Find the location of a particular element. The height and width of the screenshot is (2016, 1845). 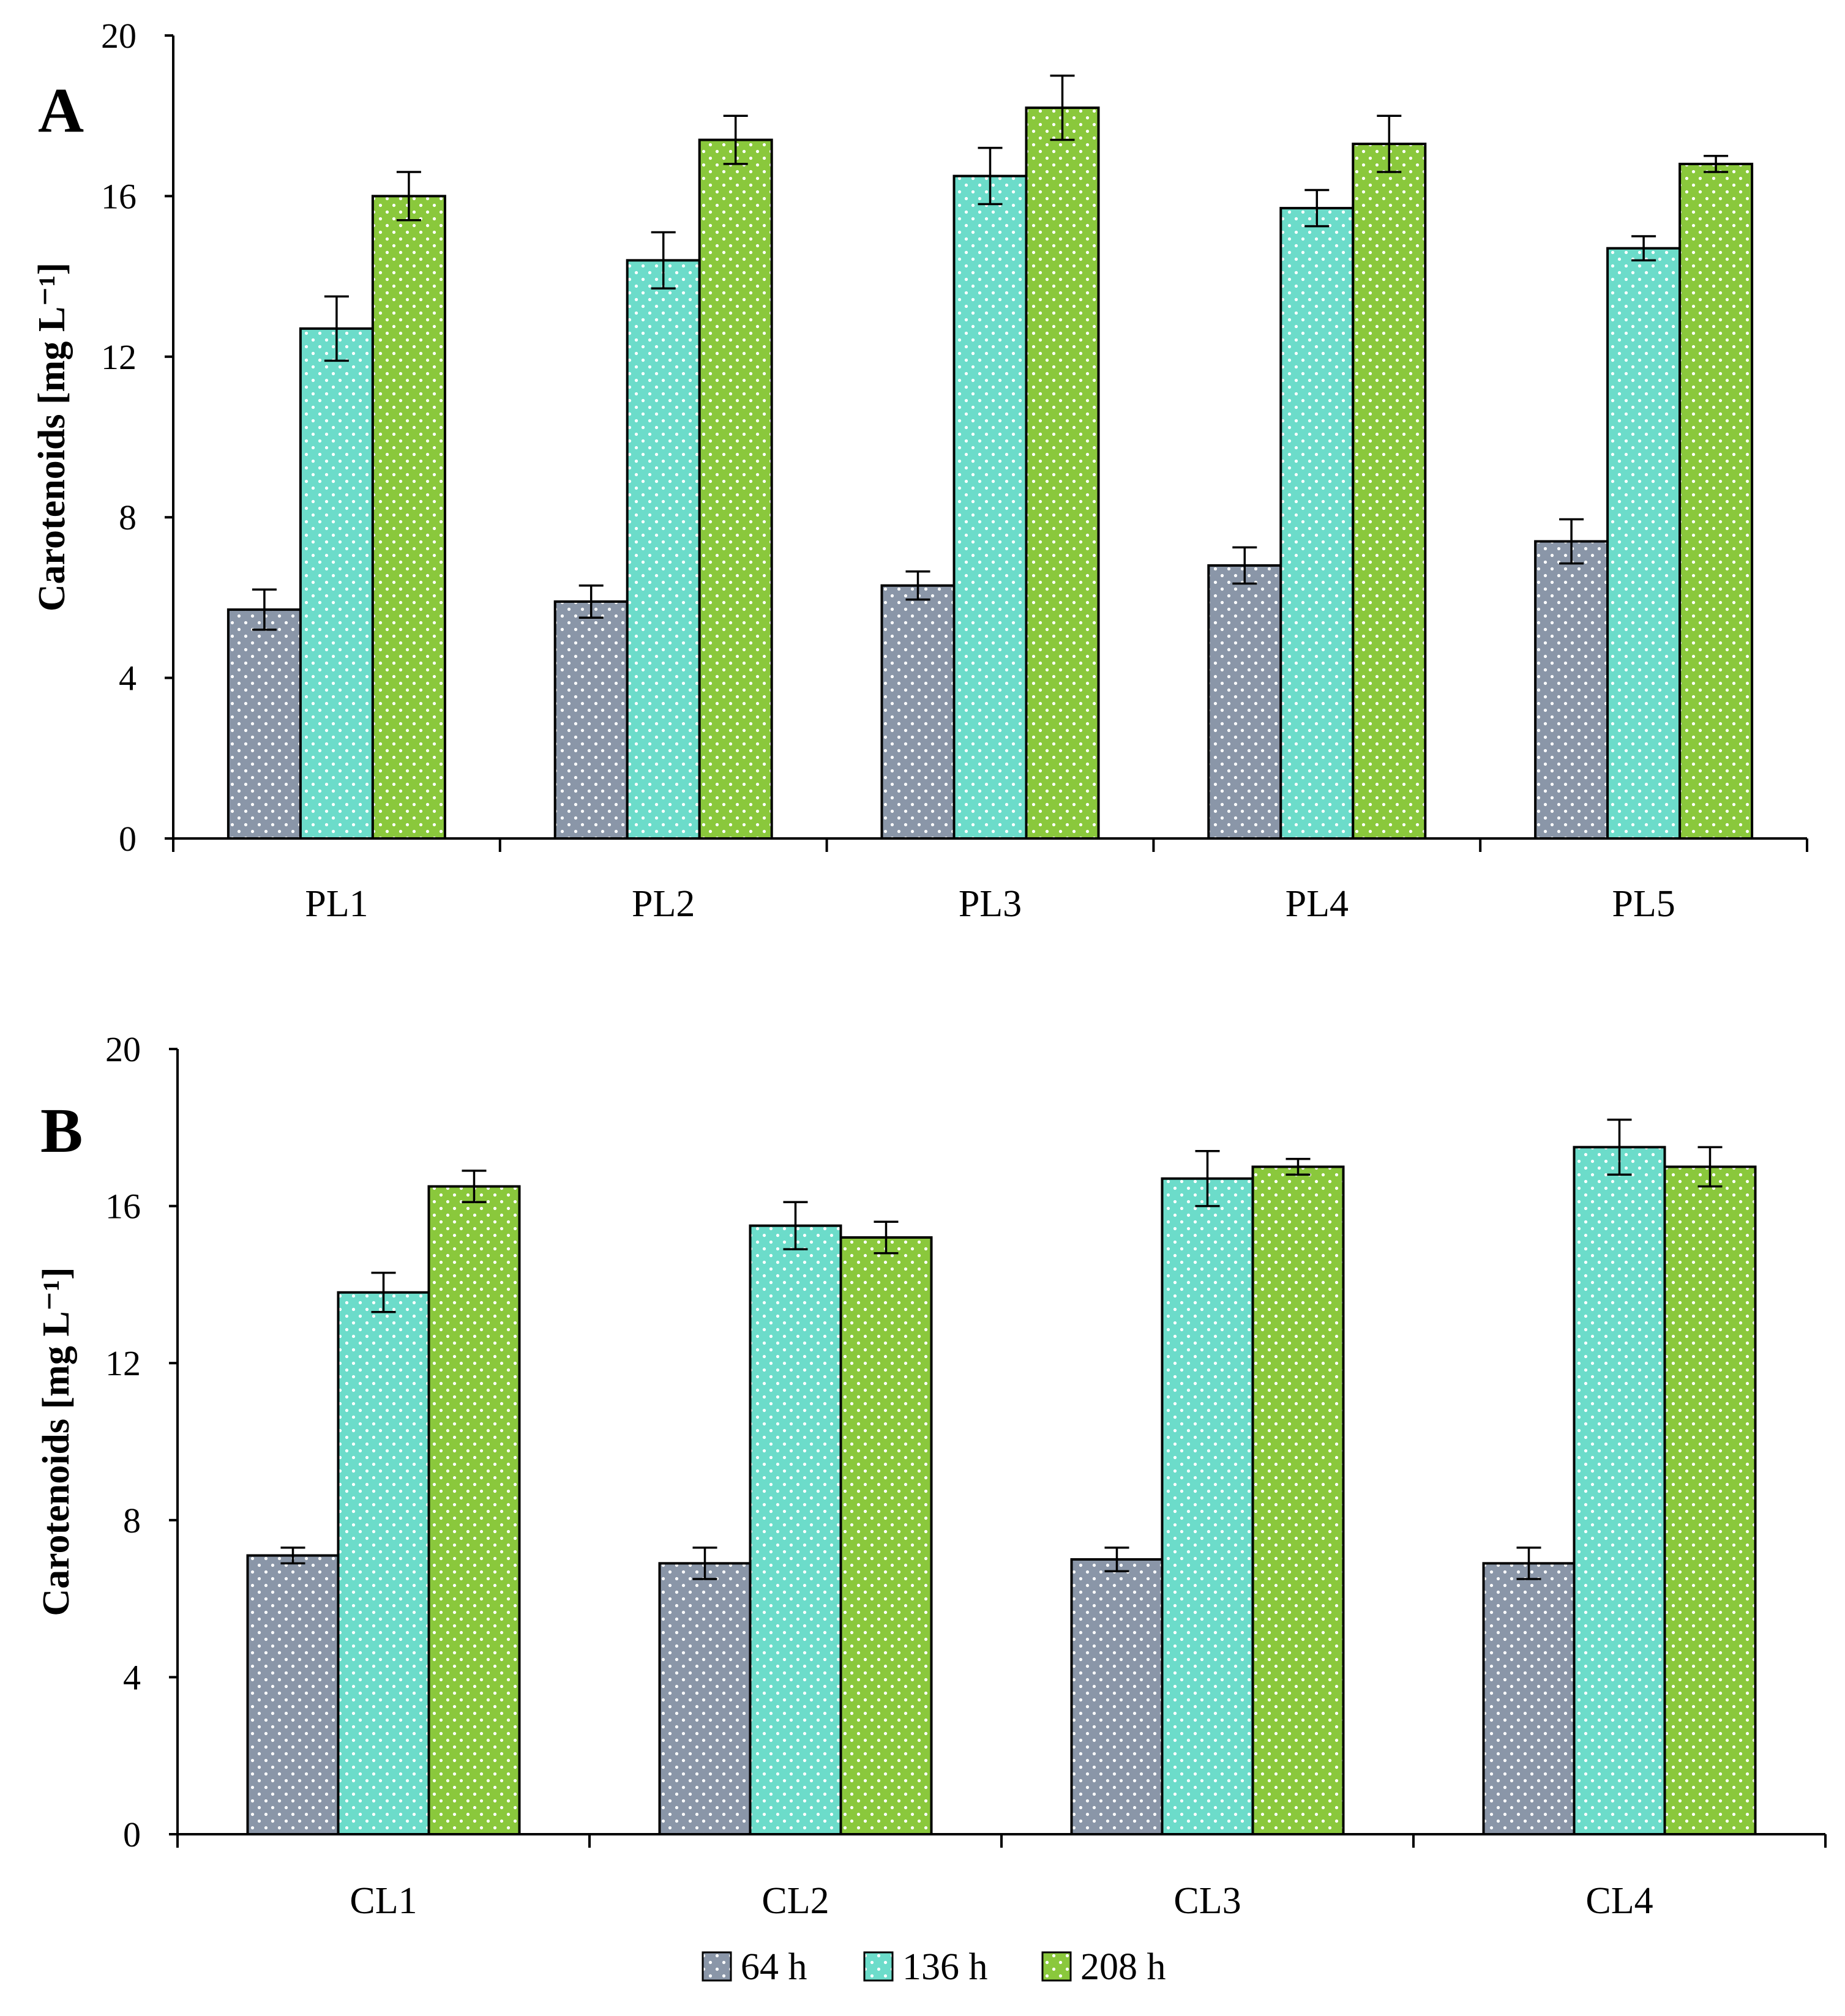

y-tick-label: 4 is located at coordinates (132, 1677).